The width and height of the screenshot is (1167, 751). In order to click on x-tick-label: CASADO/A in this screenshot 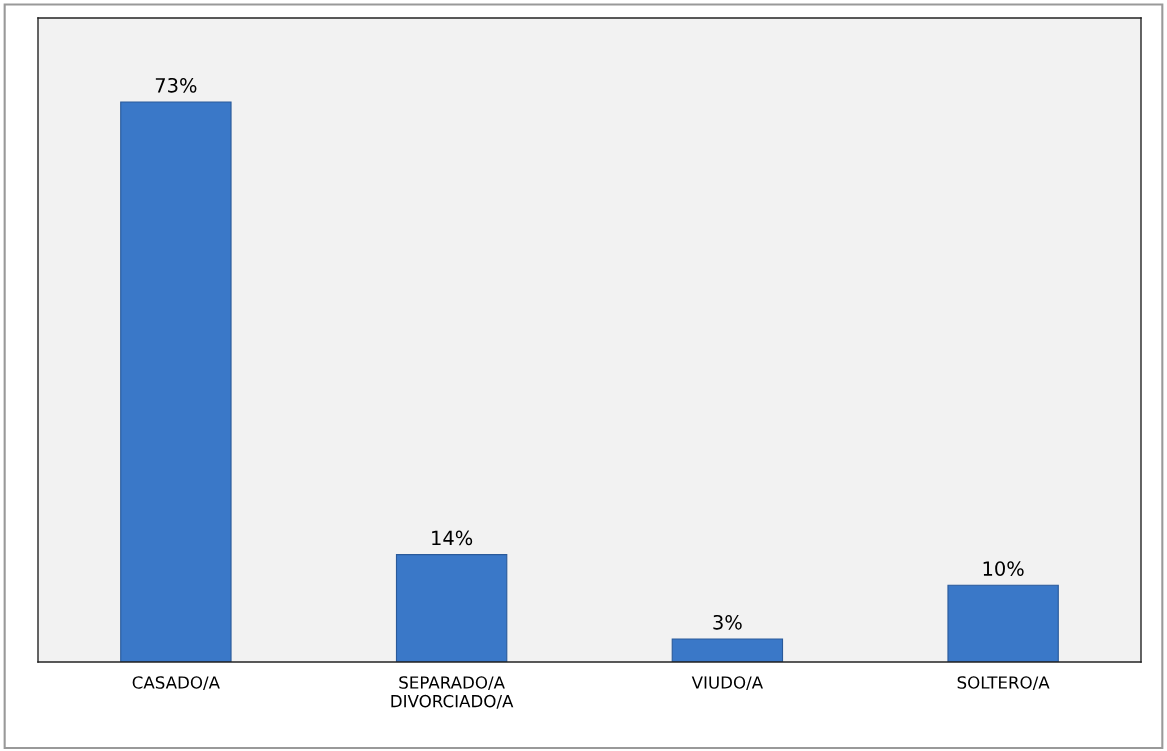, I will do `click(176, 683)`.